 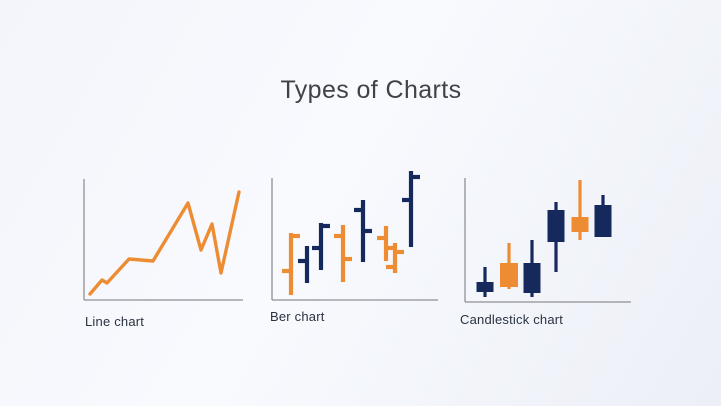 I want to click on line-series, so click(x=164, y=243).